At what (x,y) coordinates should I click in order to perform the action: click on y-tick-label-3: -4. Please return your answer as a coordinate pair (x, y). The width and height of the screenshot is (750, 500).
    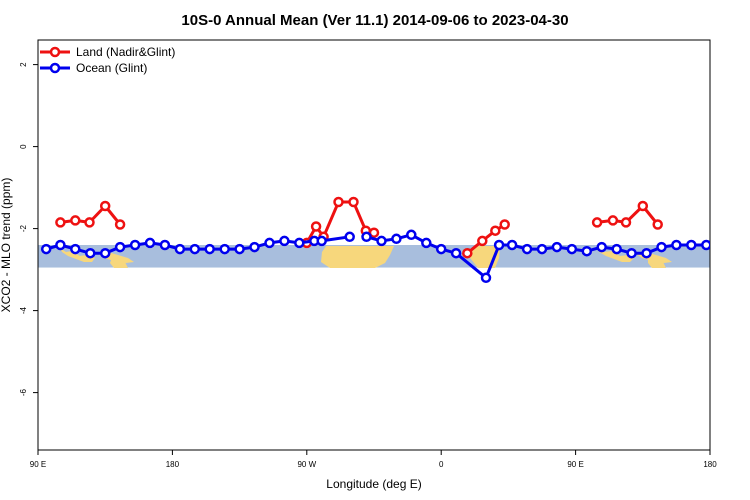
    Looking at the image, I should click on (23, 310).